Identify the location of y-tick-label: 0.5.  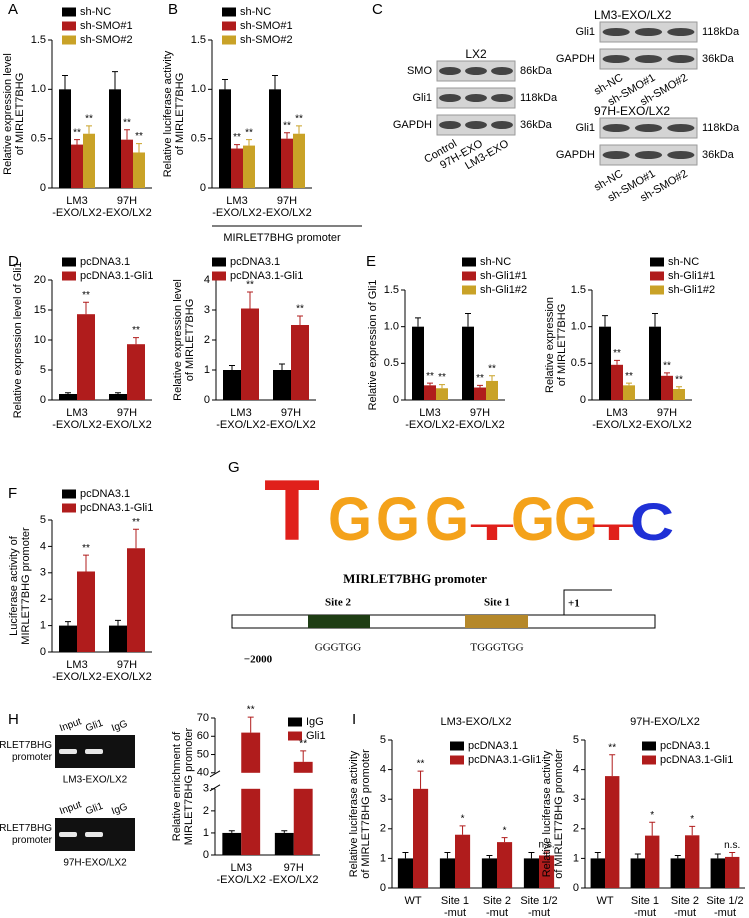
(391, 363).